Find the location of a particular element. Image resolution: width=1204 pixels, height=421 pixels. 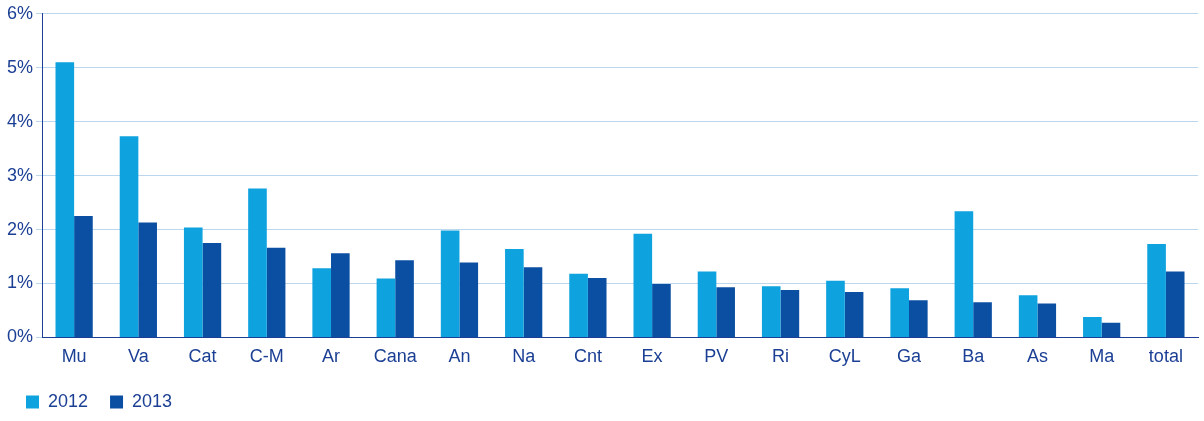

y-tick-label: 5% is located at coordinates (20, 66).